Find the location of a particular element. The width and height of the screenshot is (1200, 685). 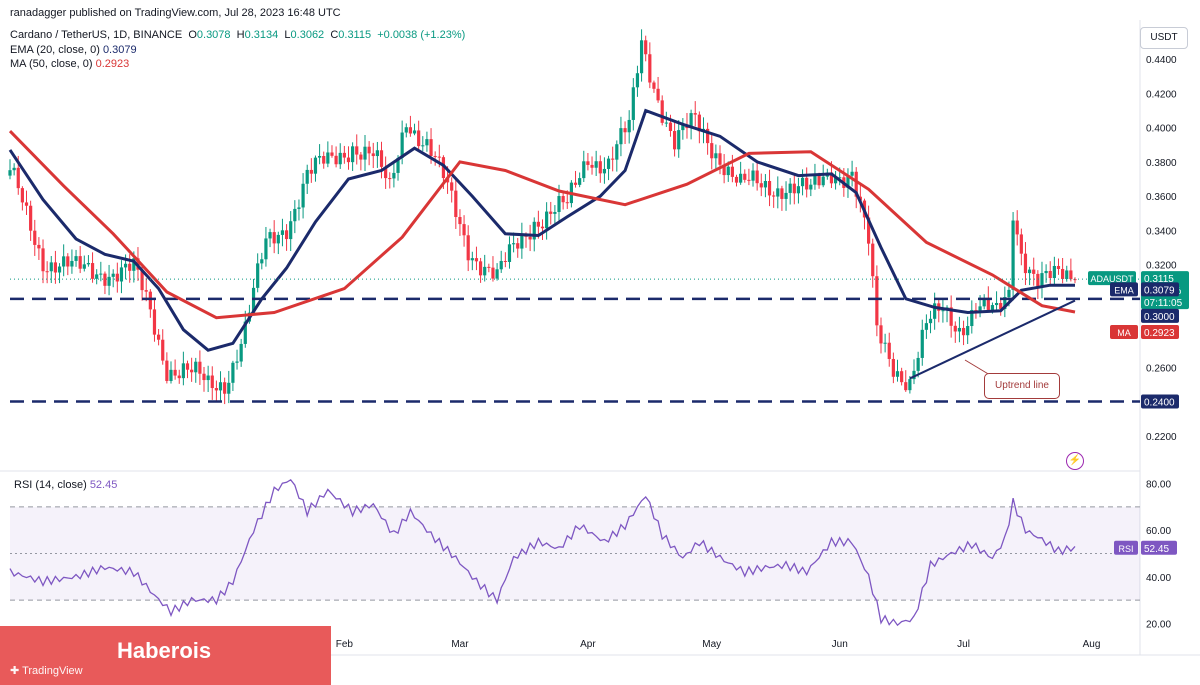

rsi-value-text: 52.45 is located at coordinates (1156, 549).